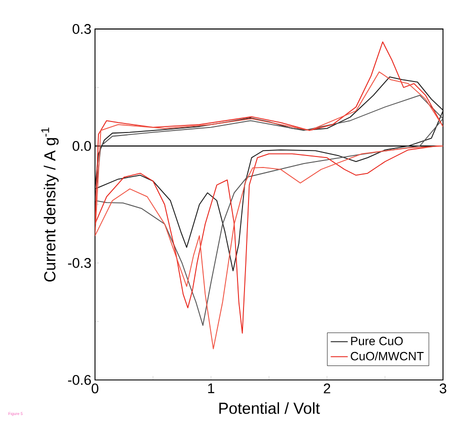 This screenshot has height=444, width=467. I want to click on y-axis-title: Current density / A g$^{-1}$, so click(50, 205).